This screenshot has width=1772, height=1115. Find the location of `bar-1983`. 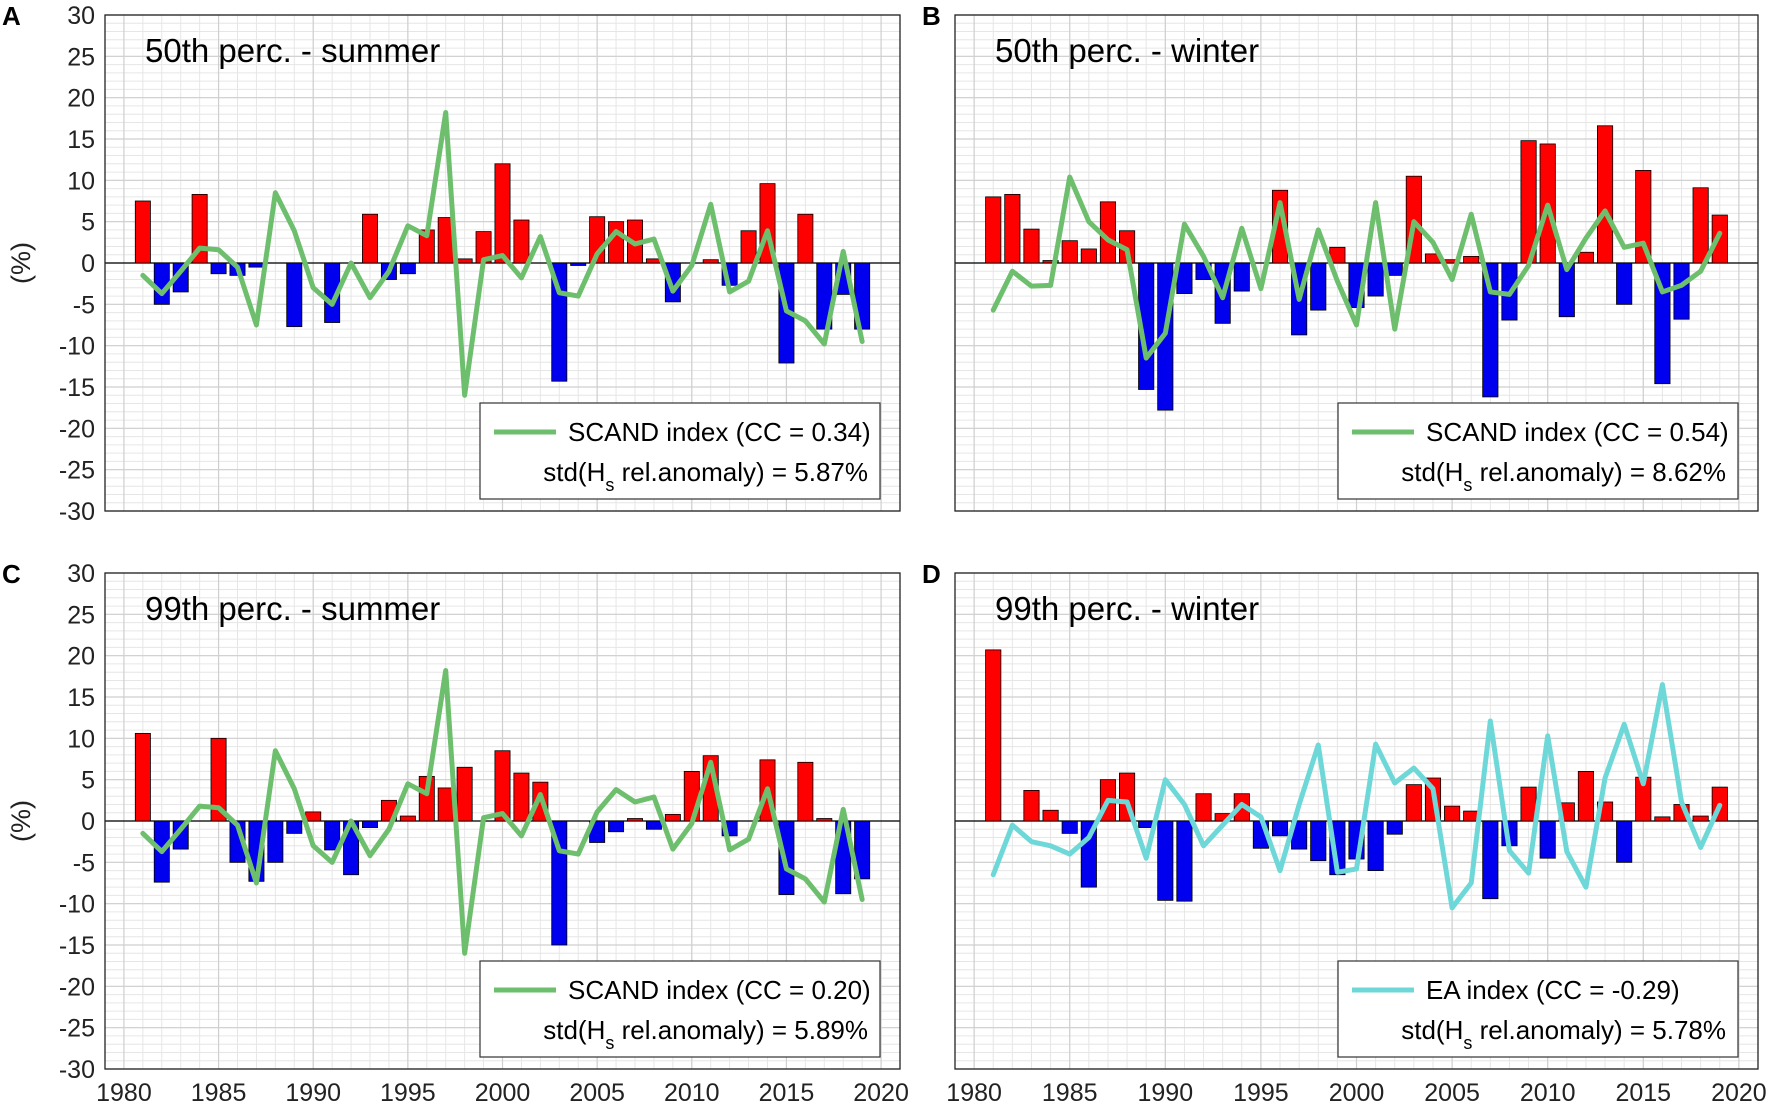

bar-1983 is located at coordinates (1031, 246).